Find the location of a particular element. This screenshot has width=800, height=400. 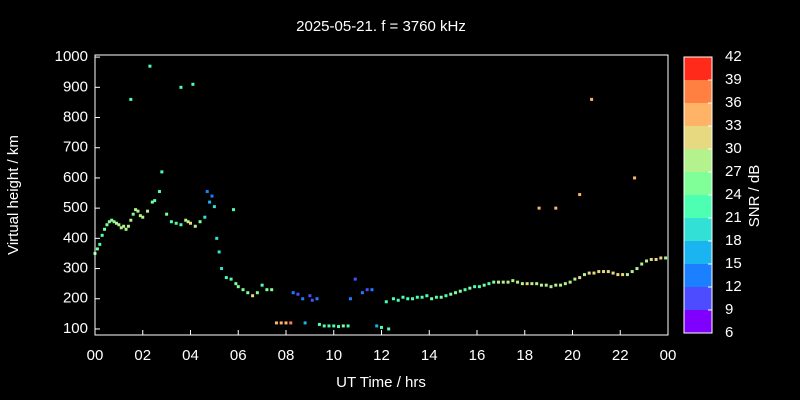

colorbar-tick-label: 36 is located at coordinates (733, 102).